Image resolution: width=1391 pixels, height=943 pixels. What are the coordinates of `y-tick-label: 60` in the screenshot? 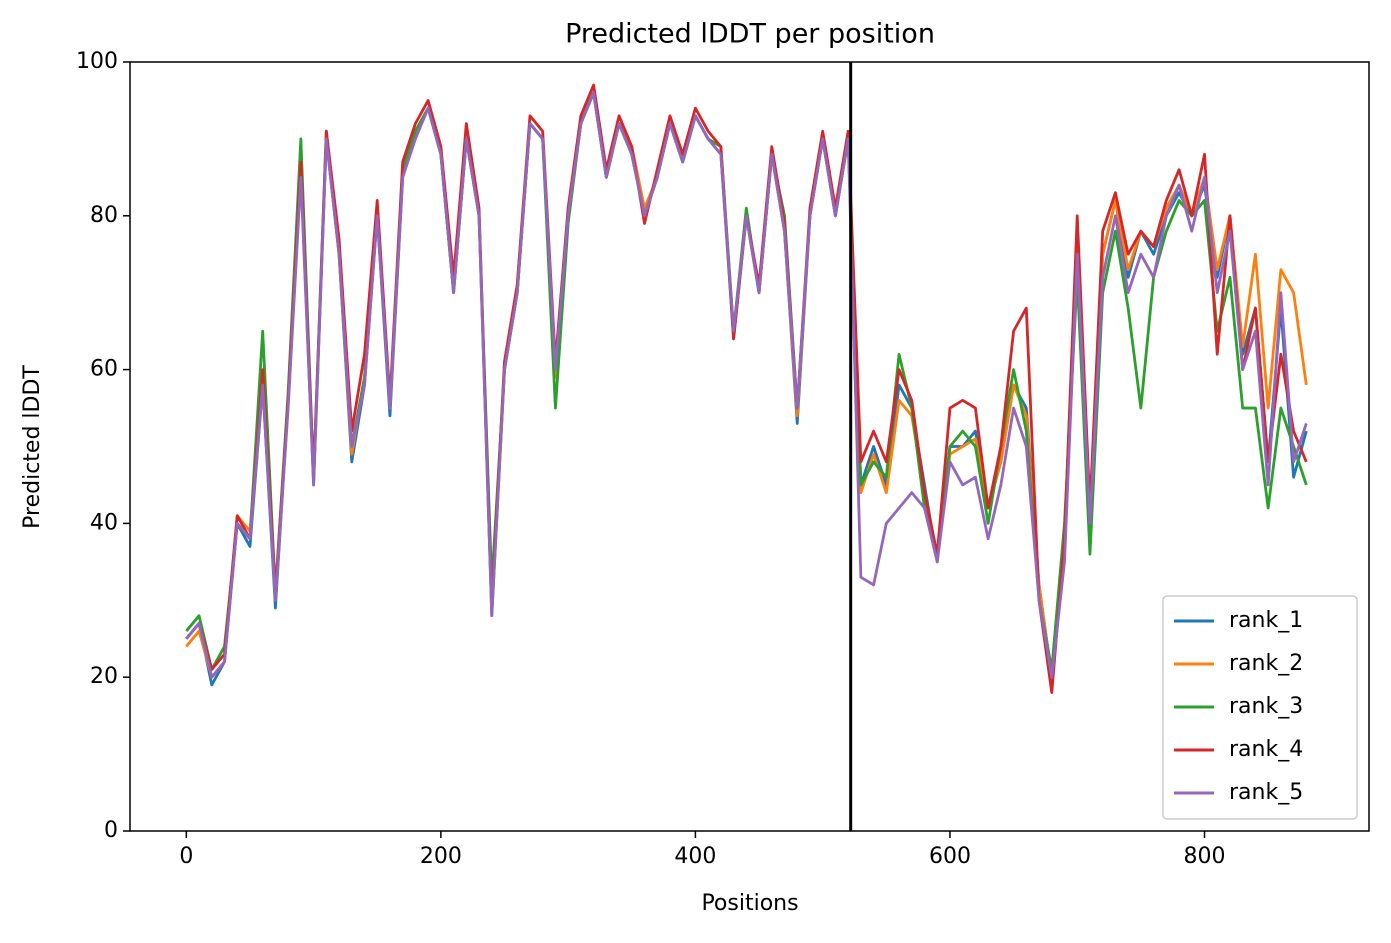 It's located at (104, 369).